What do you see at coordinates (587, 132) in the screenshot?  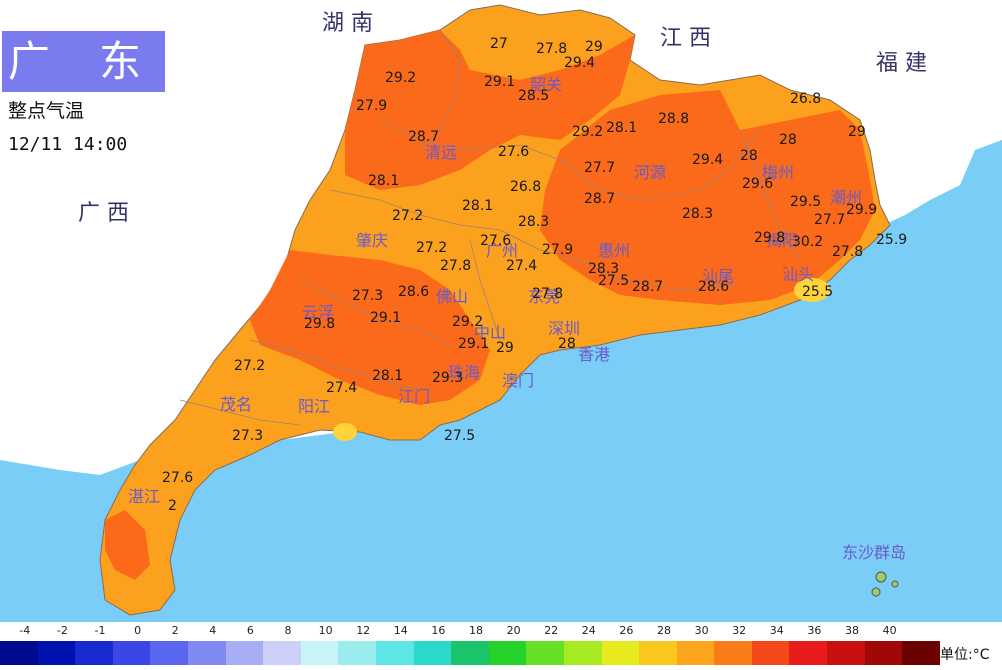 I see `temp-value: 29.2` at bounding box center [587, 132].